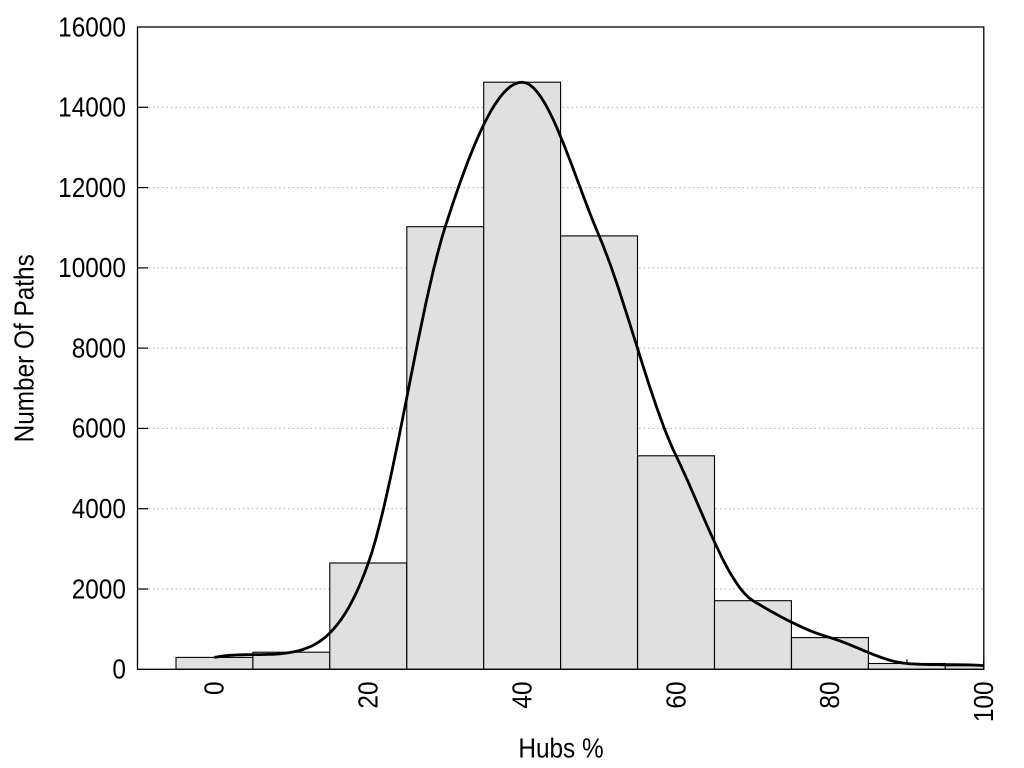 Image resolution: width=1024 pixels, height=768 pixels. What do you see at coordinates (368, 695) in the screenshot?
I see `svg-text: 20` at bounding box center [368, 695].